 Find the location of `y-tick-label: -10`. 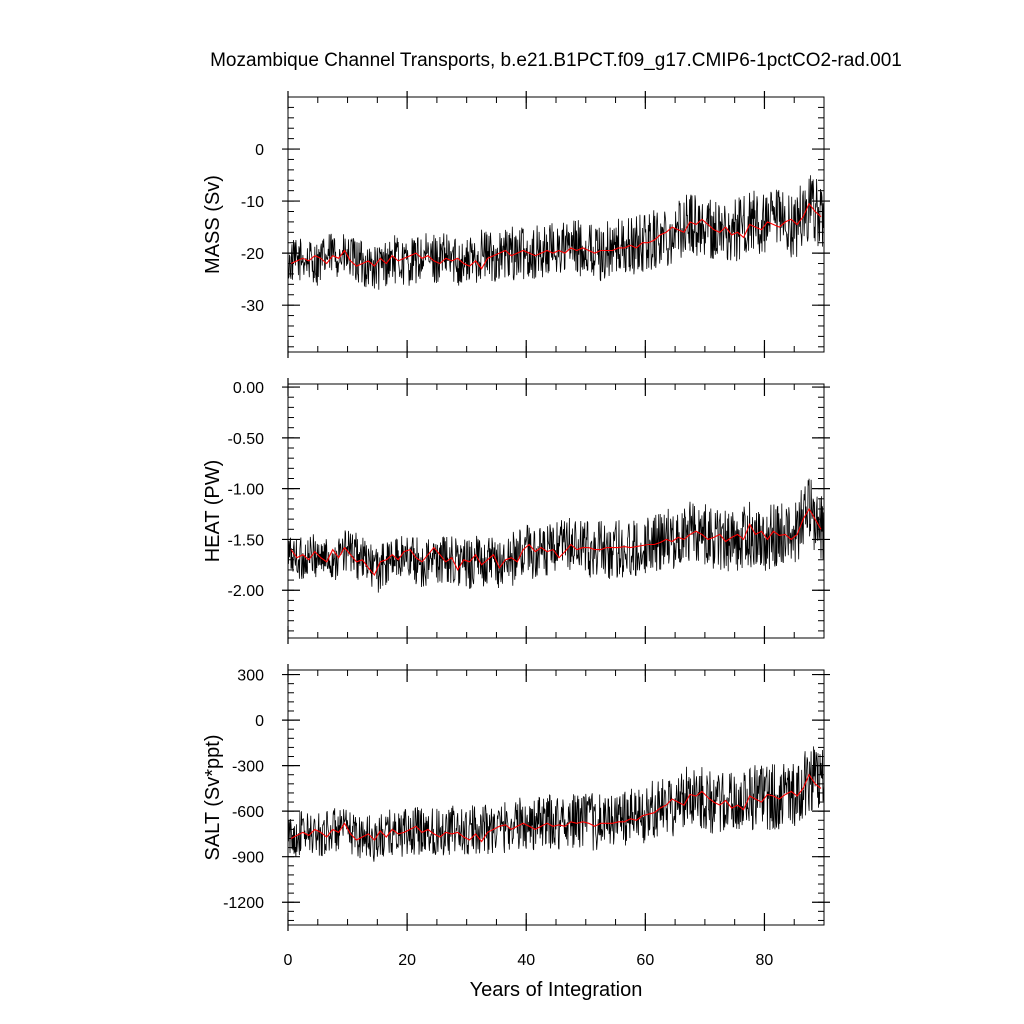

y-tick-label: -10 is located at coordinates (252, 202).